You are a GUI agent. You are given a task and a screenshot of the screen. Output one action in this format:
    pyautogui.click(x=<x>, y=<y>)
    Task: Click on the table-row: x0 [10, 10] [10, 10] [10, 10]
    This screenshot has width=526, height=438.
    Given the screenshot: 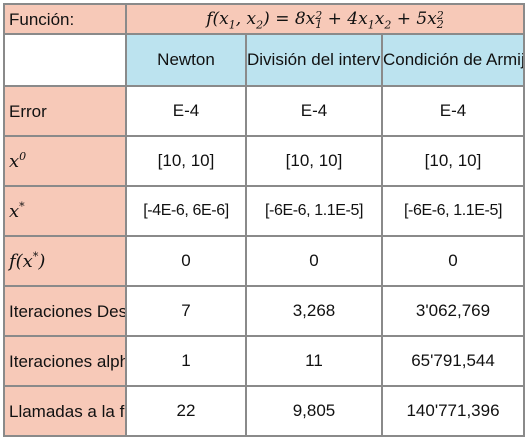 What is the action you would take?
    pyautogui.click(x=264, y=161)
    